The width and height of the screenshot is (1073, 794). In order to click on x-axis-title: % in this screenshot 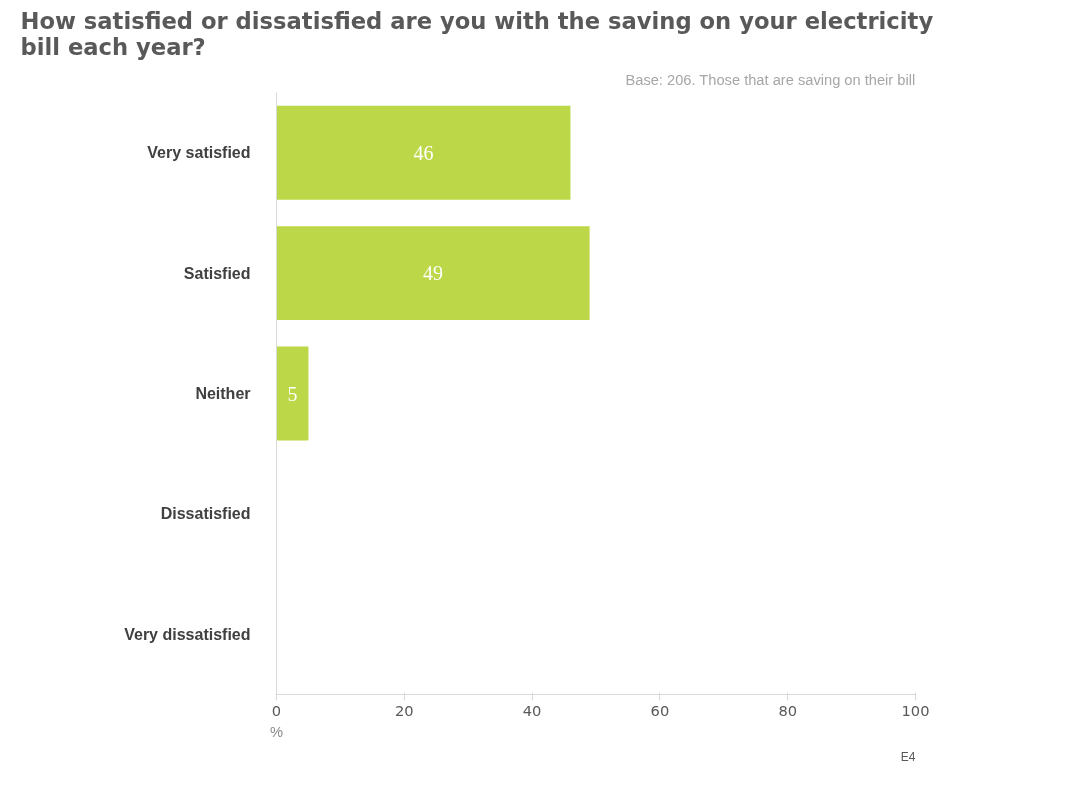, I will do `click(276, 731)`.